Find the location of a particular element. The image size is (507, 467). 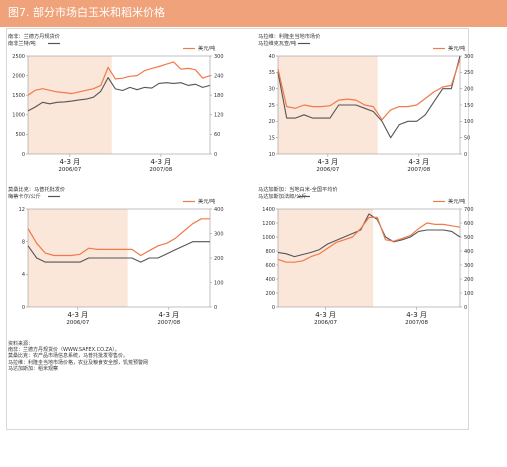

left-tick-label: 500 is located at coordinates (20, 135).